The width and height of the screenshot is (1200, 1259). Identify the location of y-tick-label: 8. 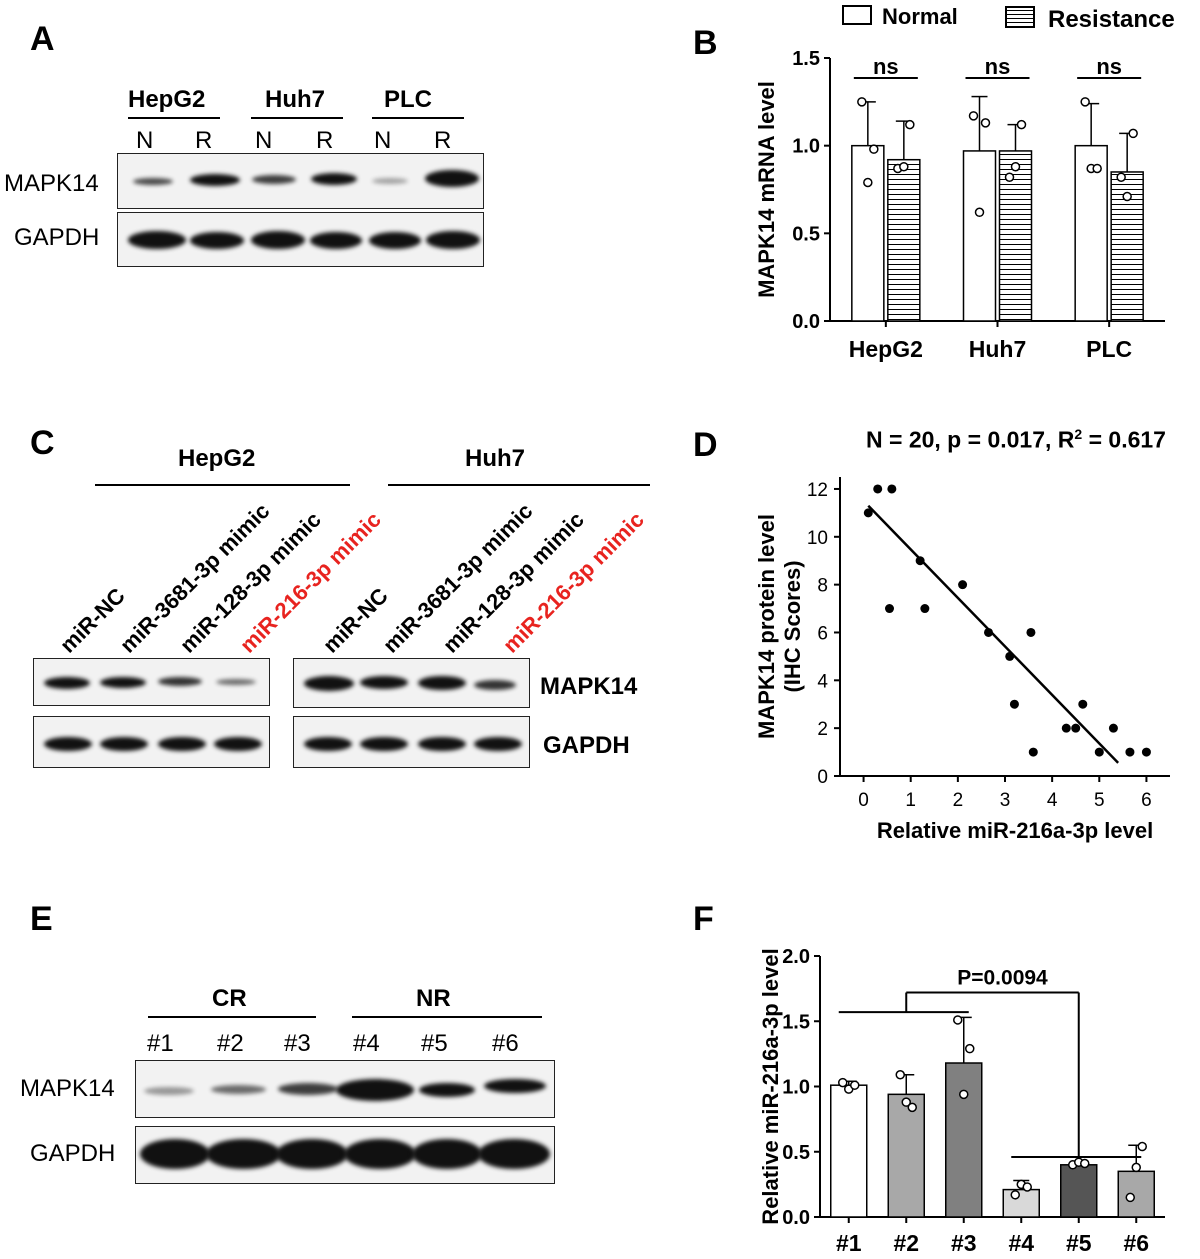
(822, 586).